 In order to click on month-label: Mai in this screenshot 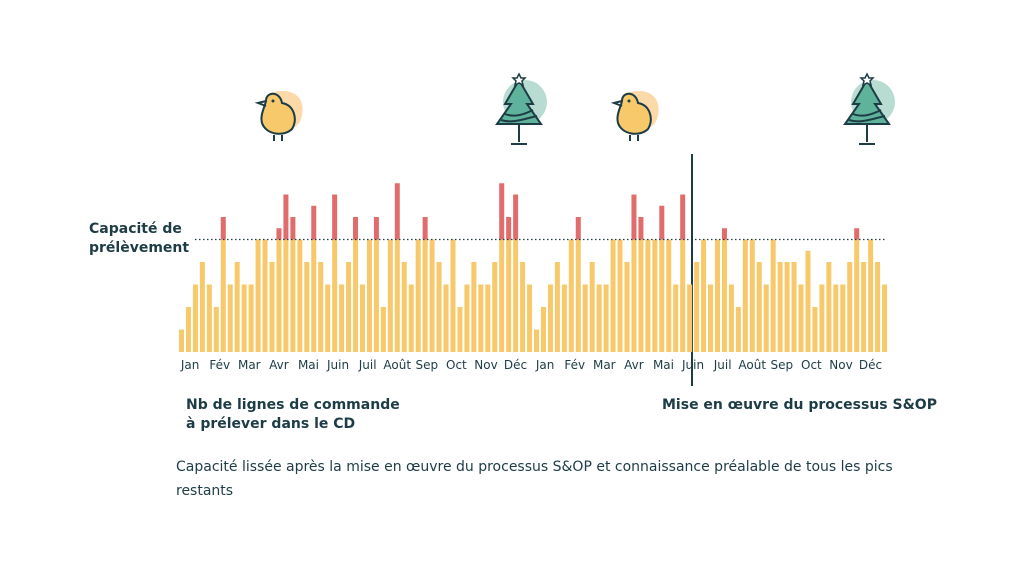, I will do `click(663, 365)`.